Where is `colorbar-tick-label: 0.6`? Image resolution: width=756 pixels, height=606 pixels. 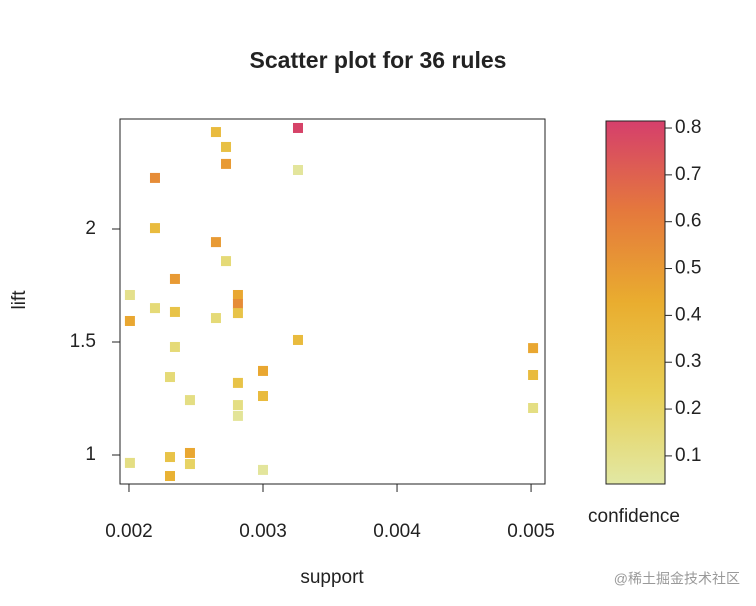 colorbar-tick-label: 0.6 is located at coordinates (688, 221).